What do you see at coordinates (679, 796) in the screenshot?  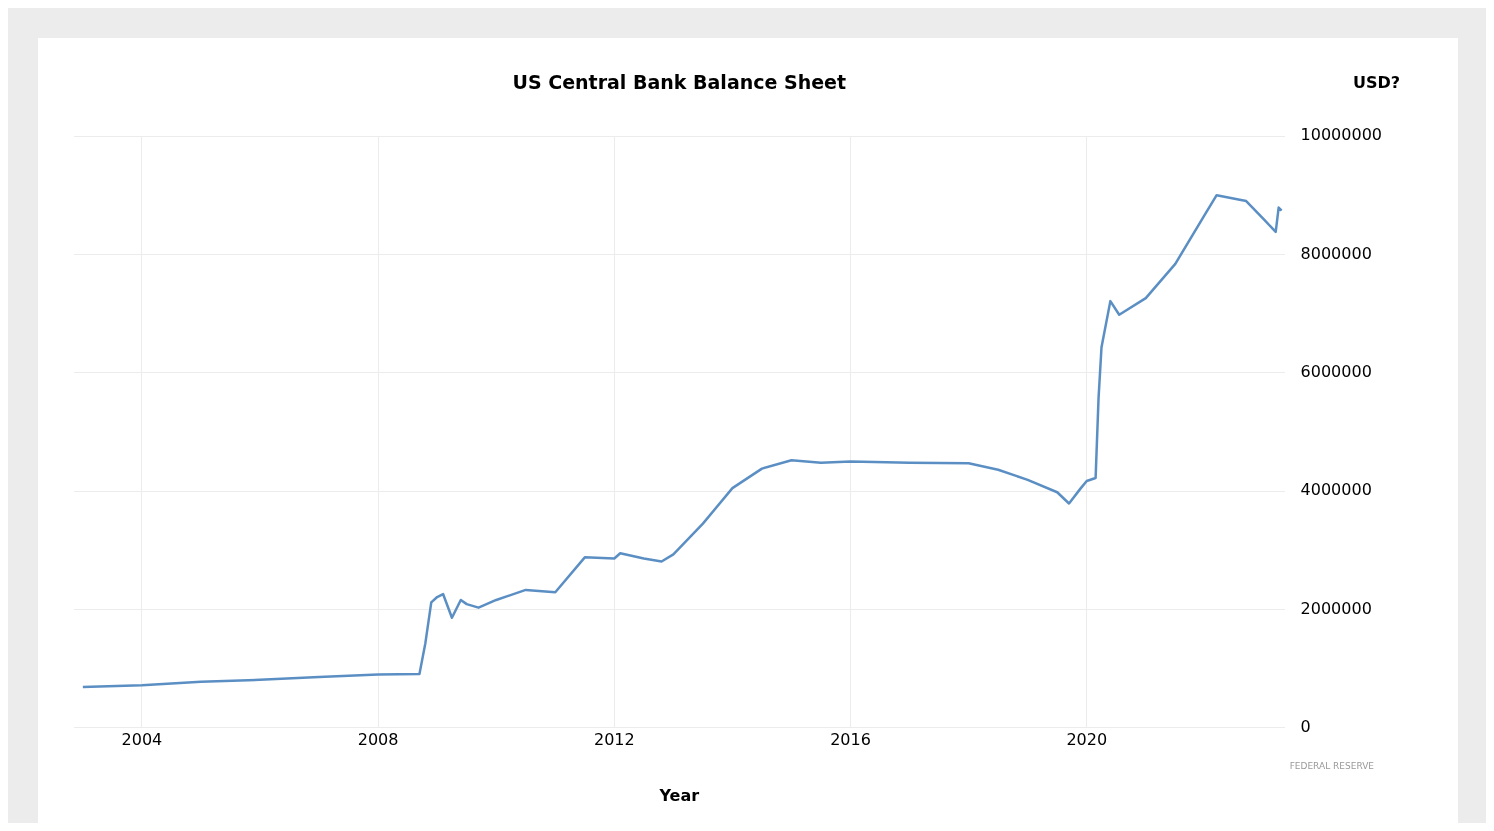 I see `x-axis-title: Year` at bounding box center [679, 796].